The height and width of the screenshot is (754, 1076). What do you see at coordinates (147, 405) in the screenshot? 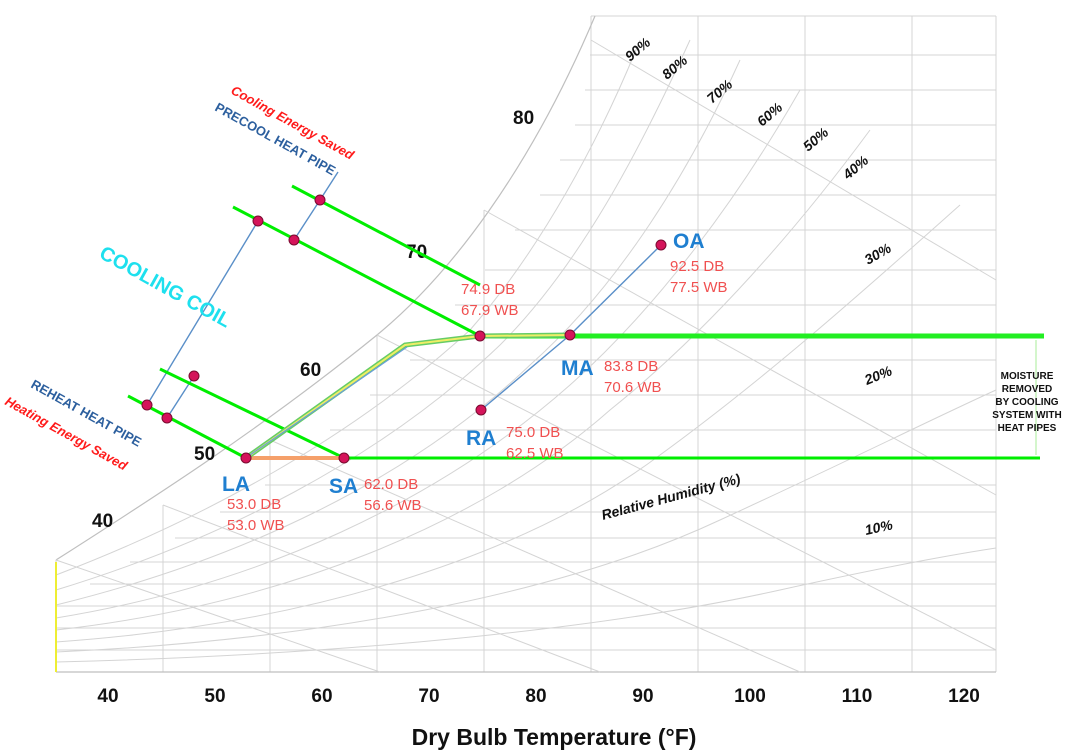
I see `coil-marker-bottom` at bounding box center [147, 405].